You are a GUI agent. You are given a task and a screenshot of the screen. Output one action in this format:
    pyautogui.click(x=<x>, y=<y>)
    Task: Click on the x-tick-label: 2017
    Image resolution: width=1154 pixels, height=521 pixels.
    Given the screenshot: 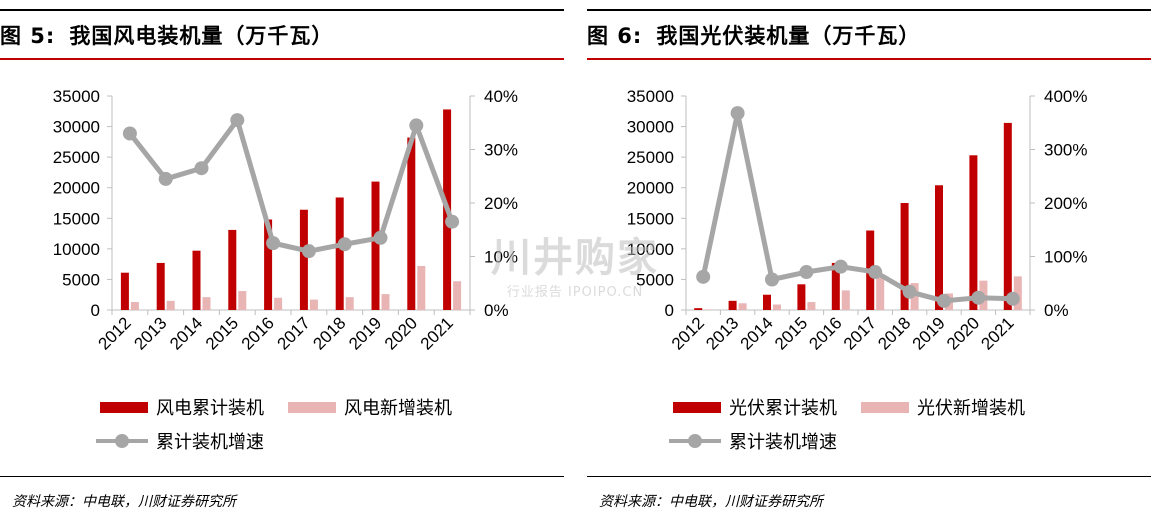 What is the action you would take?
    pyautogui.click(x=860, y=333)
    